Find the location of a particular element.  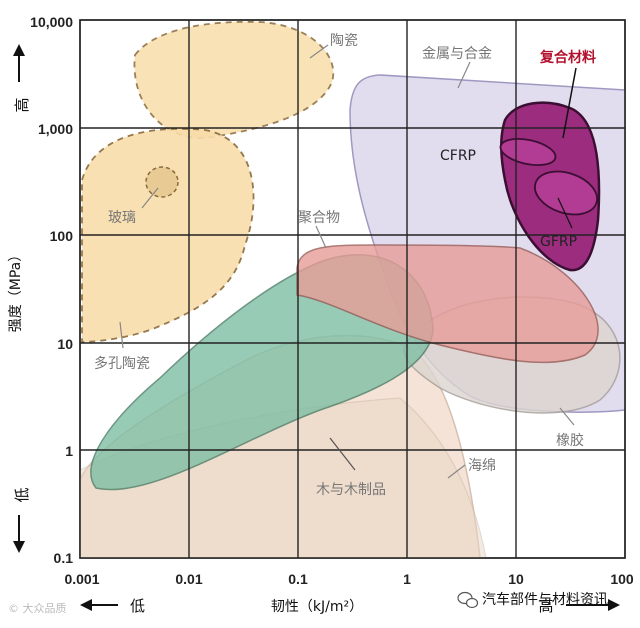

x-axis-low-label: 低 is located at coordinates (137, 606).